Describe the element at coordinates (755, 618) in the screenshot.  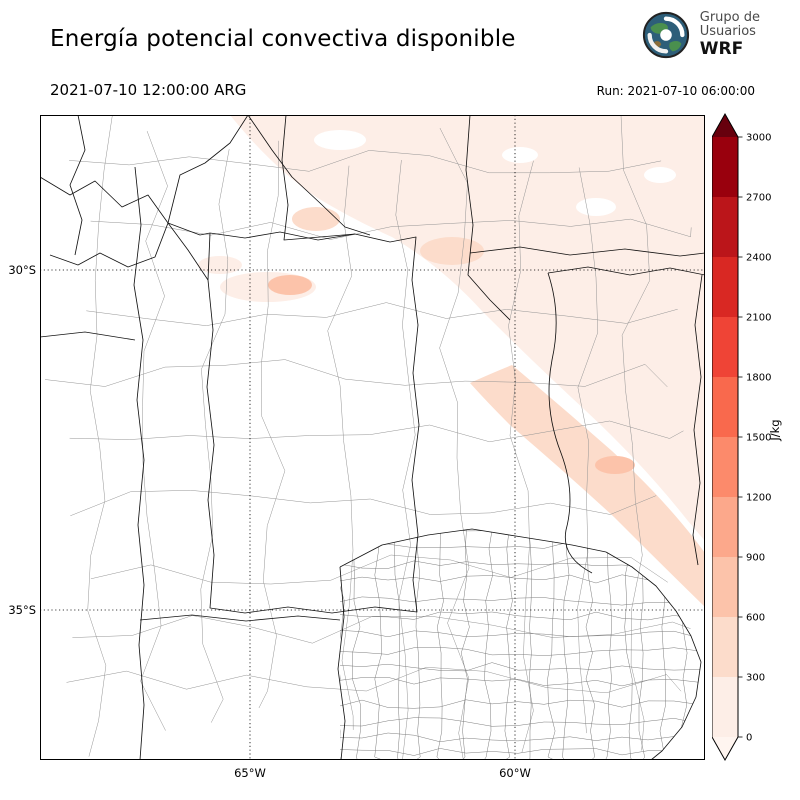
I see `cb-tick-600: 600` at that location.